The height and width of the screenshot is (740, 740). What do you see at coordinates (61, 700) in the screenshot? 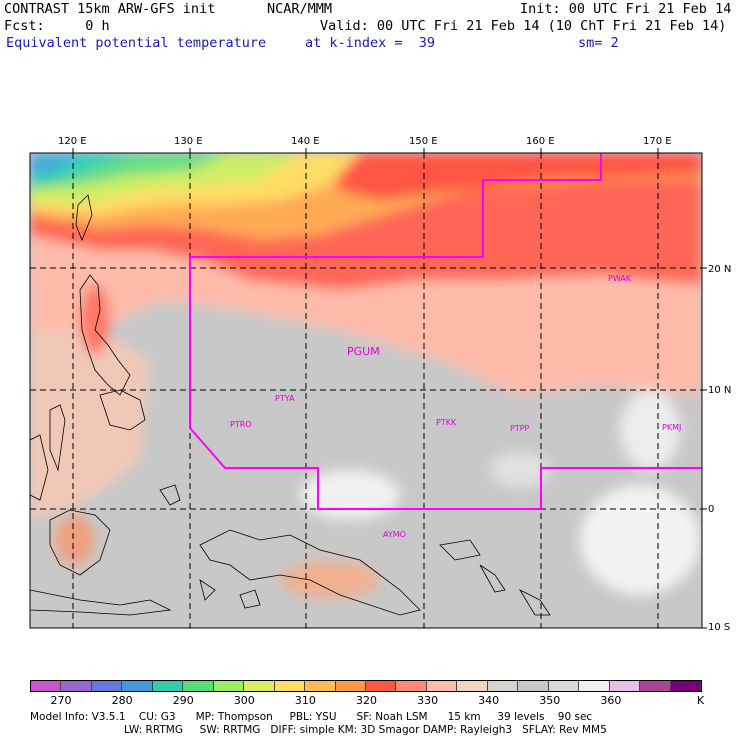
I see `colorbar-tick-label: 270` at bounding box center [61, 700].